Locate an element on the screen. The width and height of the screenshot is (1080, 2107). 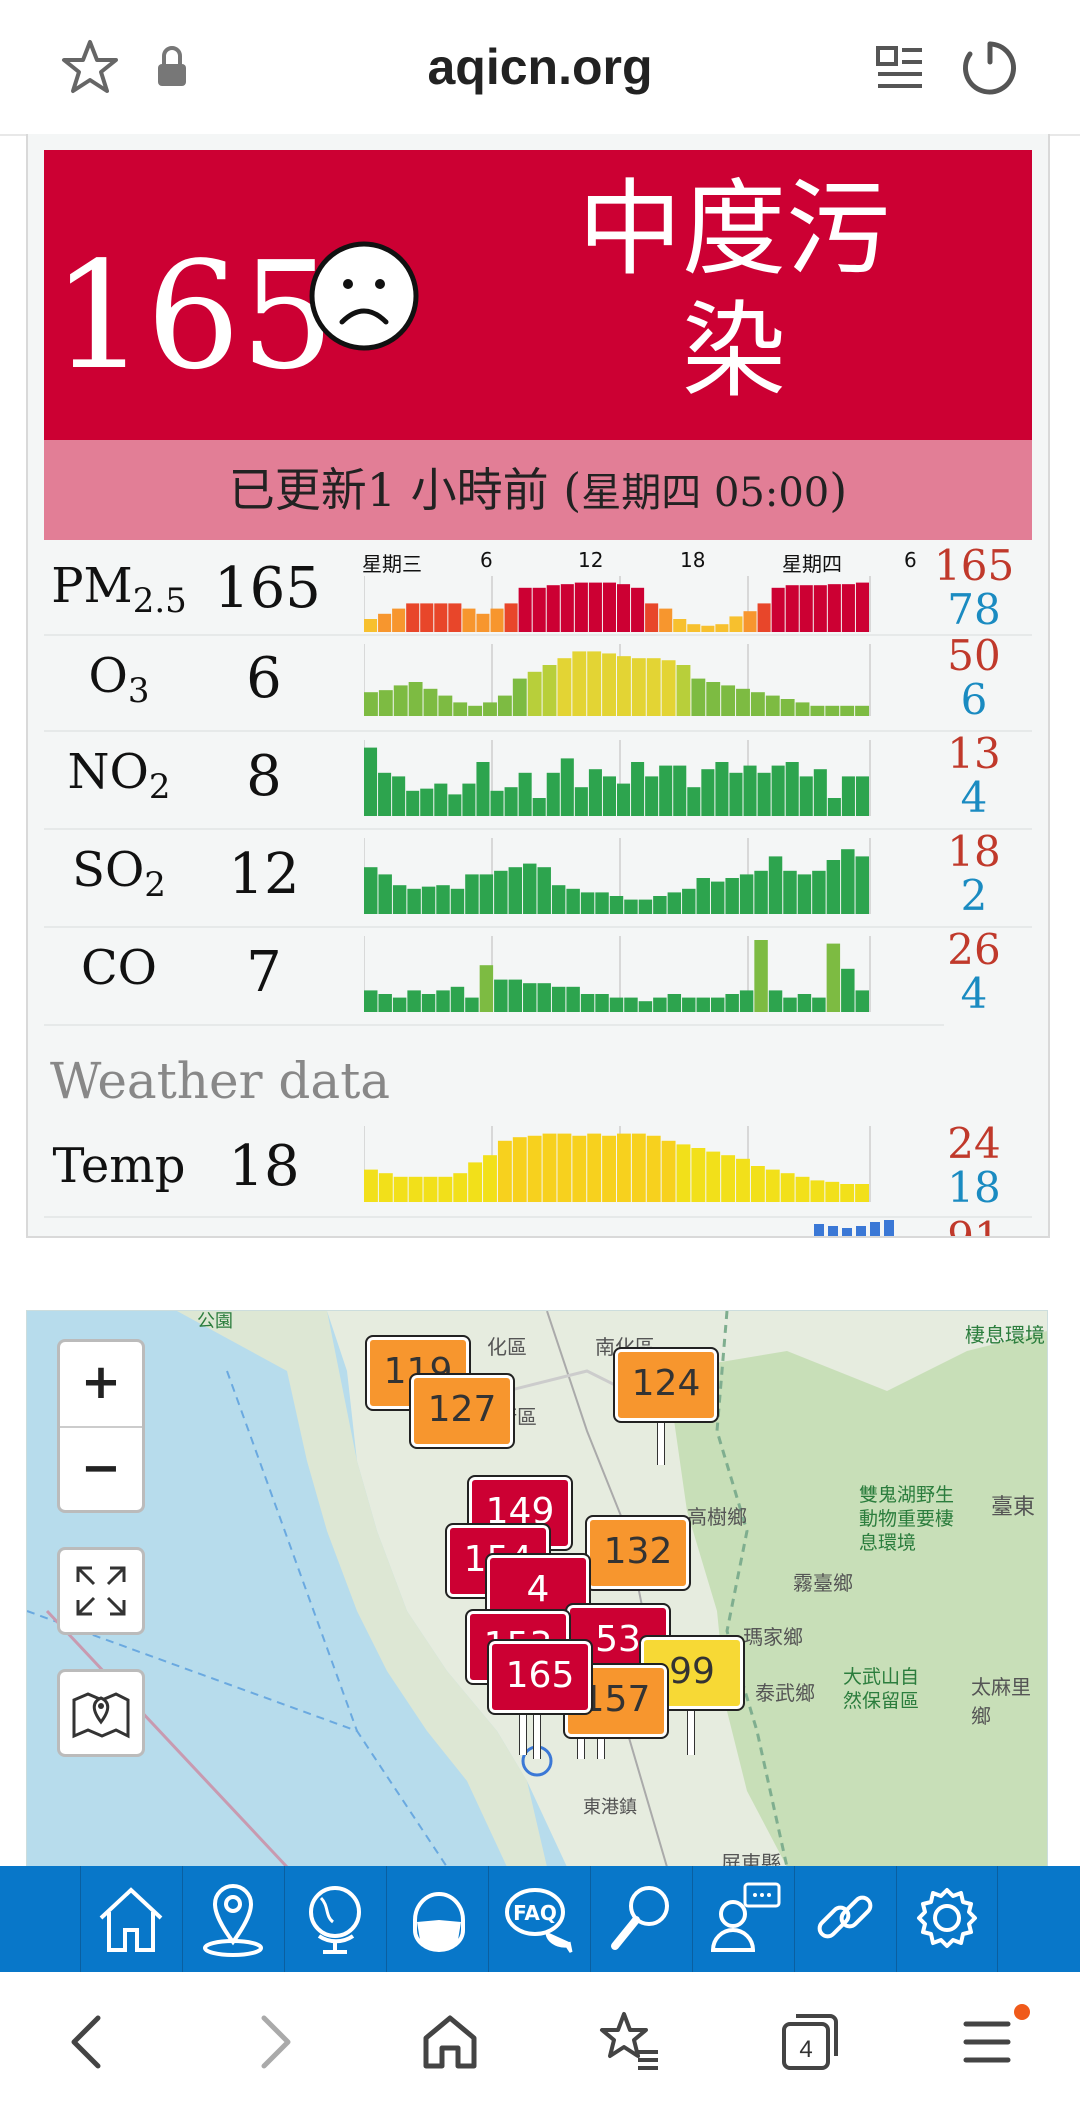
station-marker: 132 is located at coordinates (638, 1553).